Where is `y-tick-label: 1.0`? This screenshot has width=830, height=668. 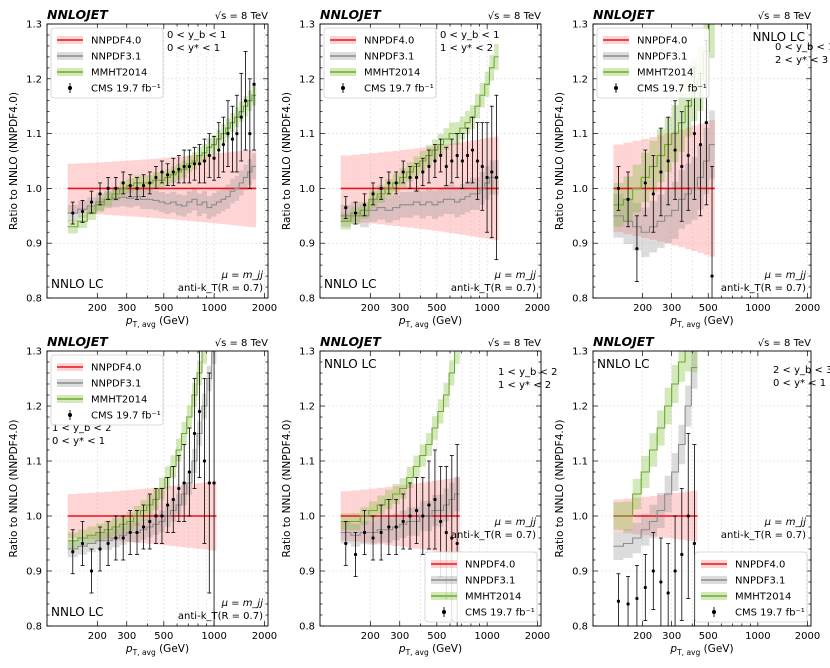
y-tick-label: 1.0 is located at coordinates (580, 517).